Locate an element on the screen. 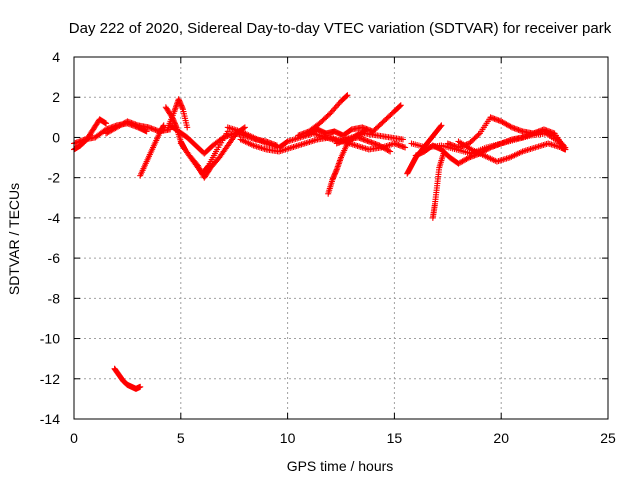 Image resolution: width=640 pixels, height=480 pixels. y-tick-label: -10 is located at coordinates (50, 339).